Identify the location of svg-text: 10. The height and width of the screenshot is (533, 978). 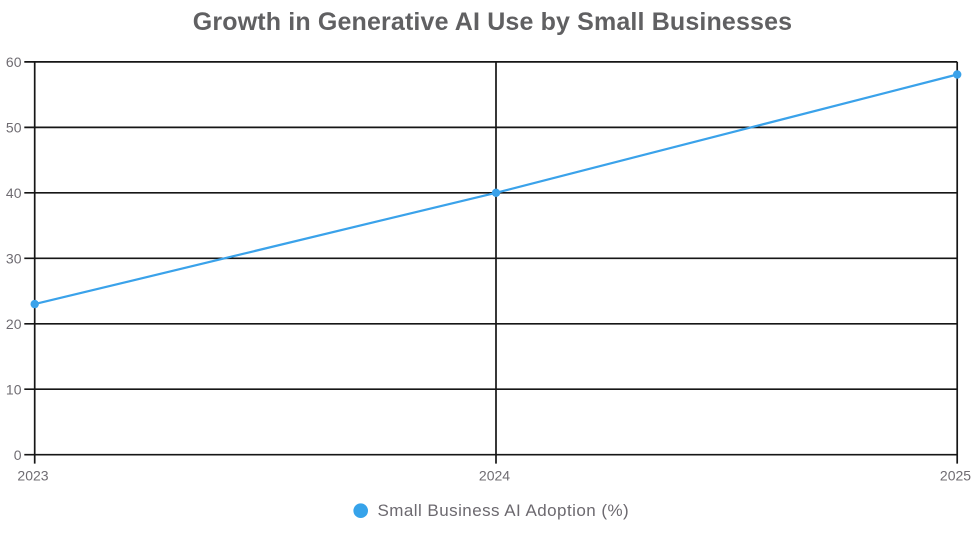
(14, 389).